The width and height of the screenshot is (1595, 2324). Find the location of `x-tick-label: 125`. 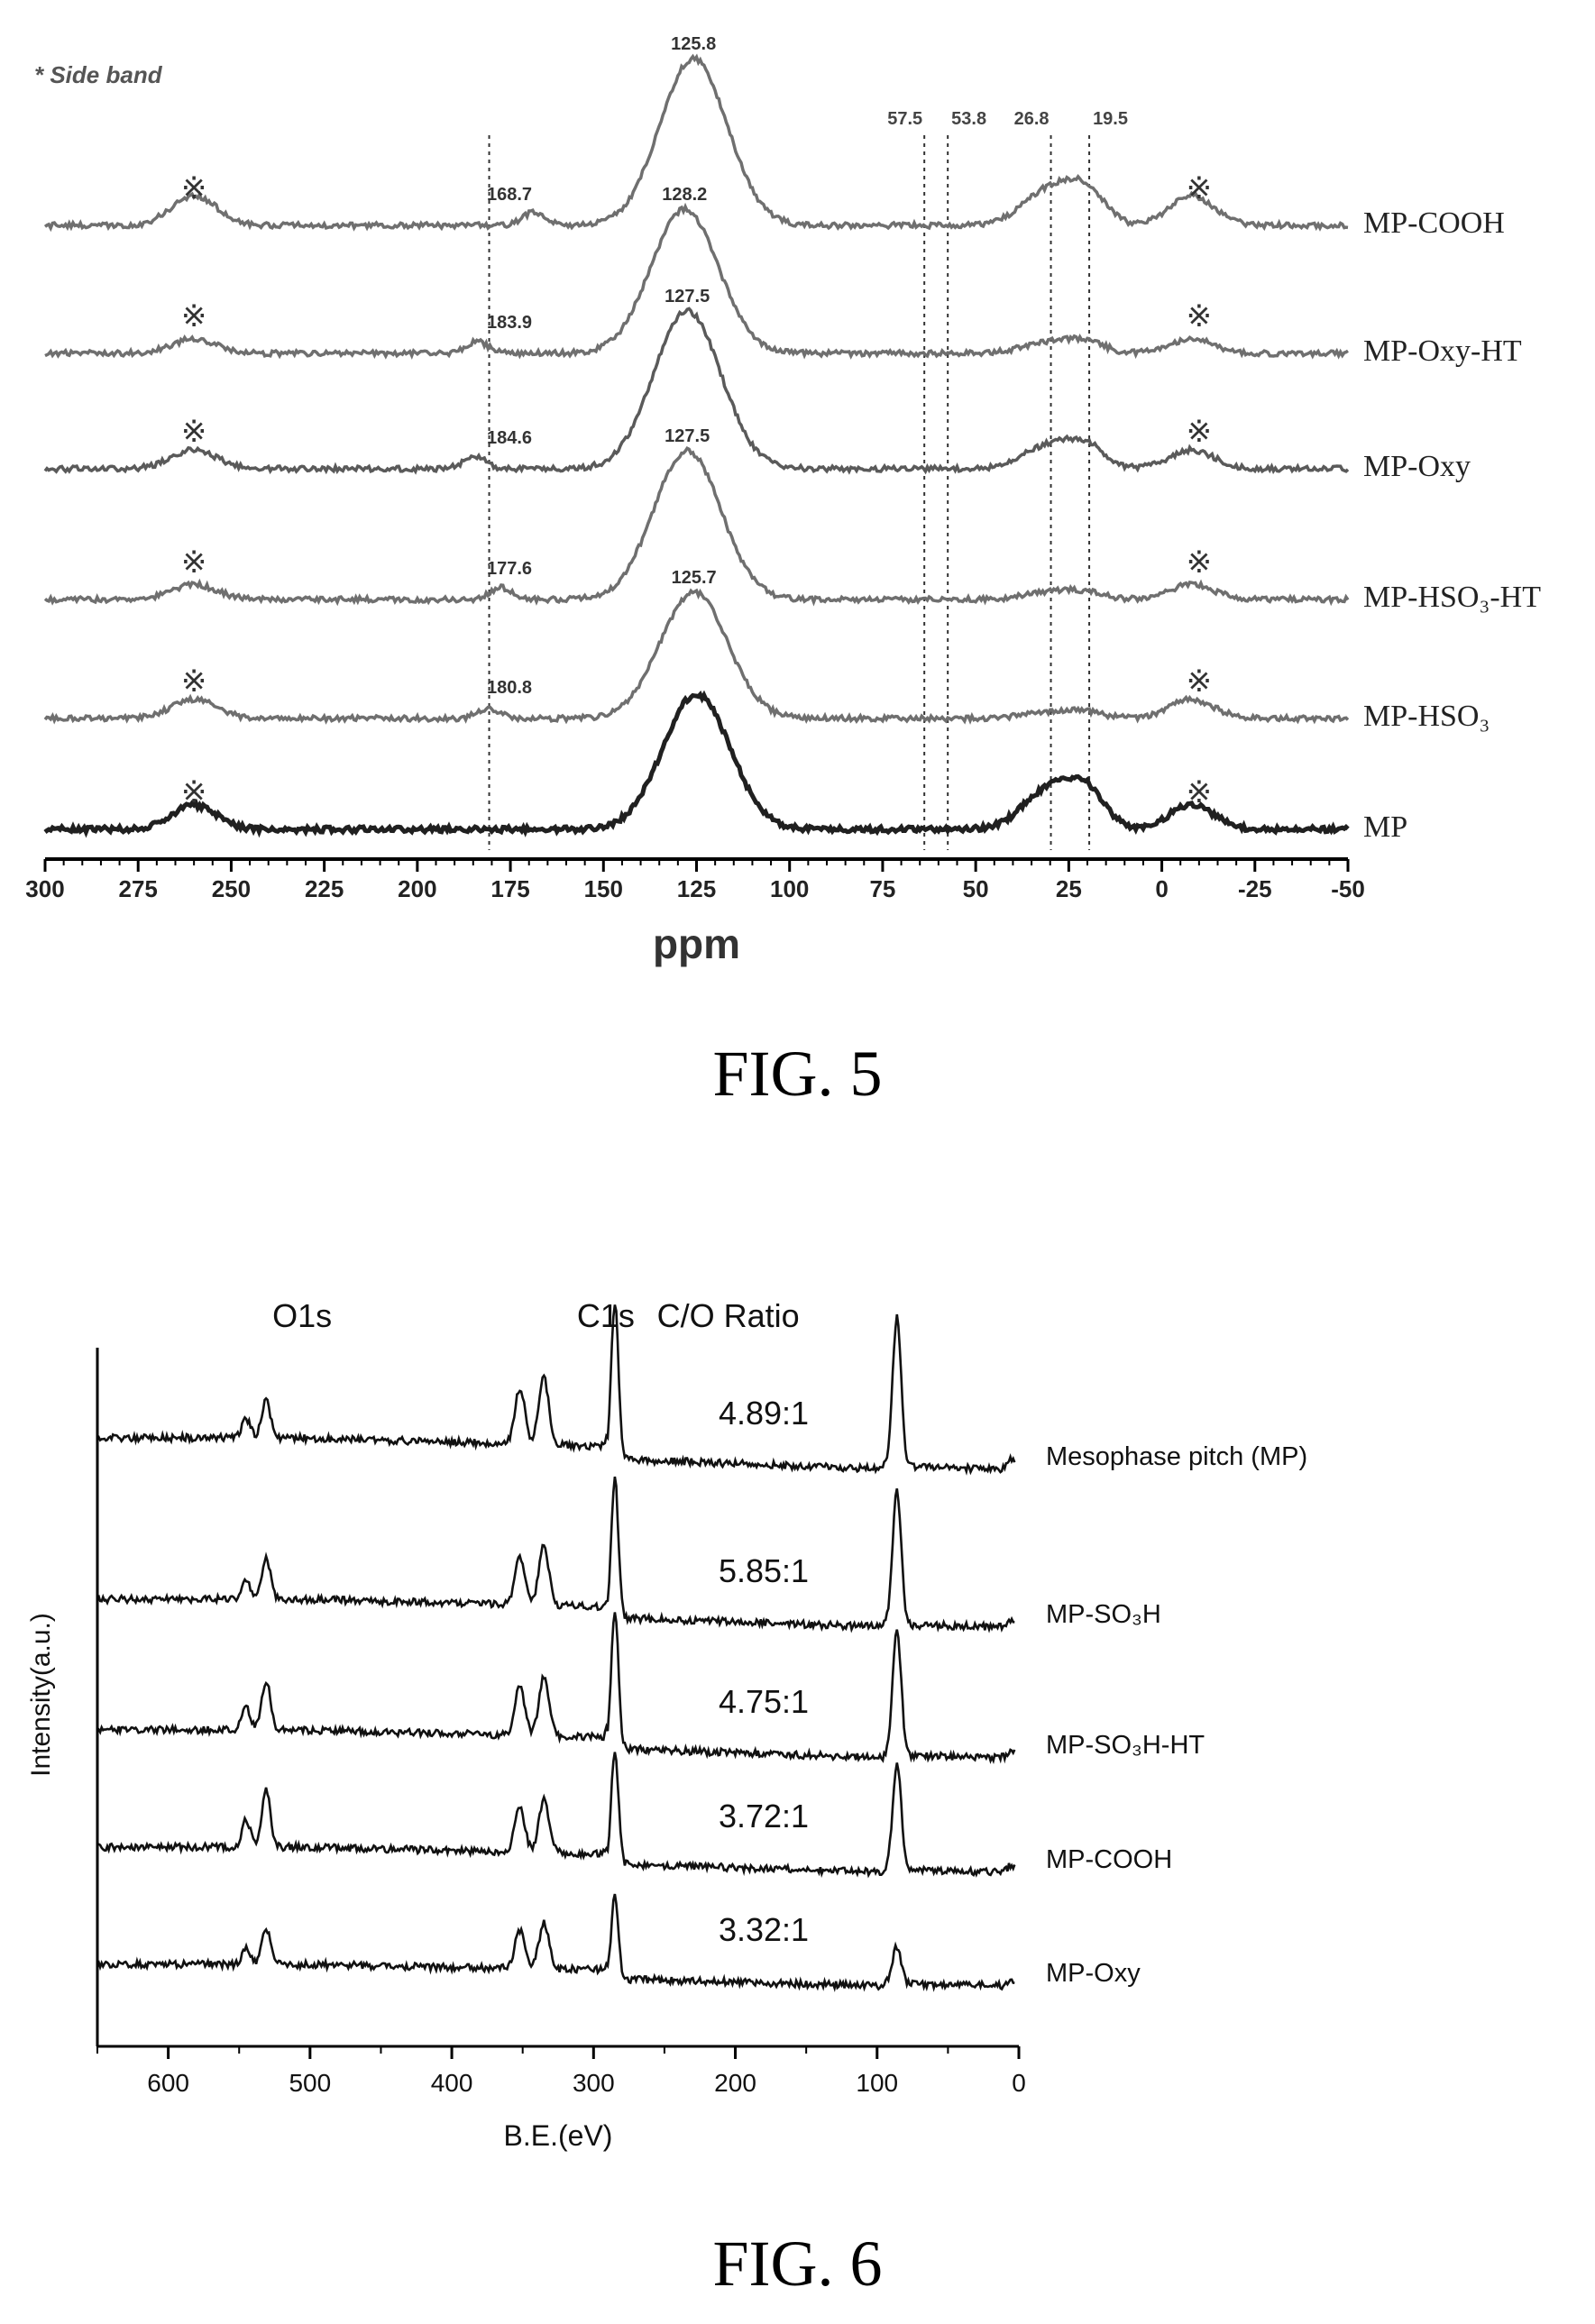

x-tick-label: 125 is located at coordinates (696, 889).